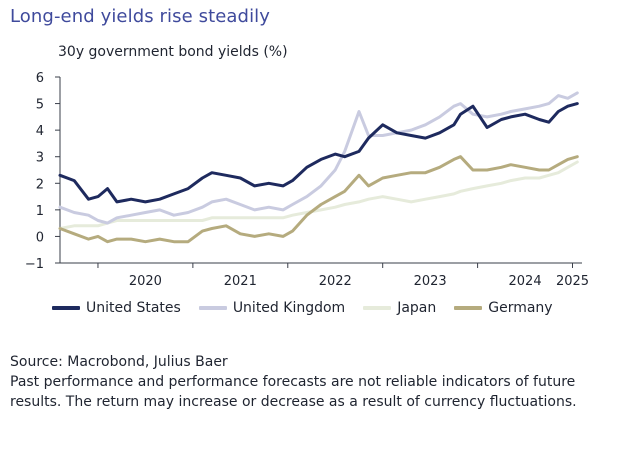 This screenshot has height=460, width=618. I want to click on chart-subtitle: 30y government bond yields (%), so click(173, 52).